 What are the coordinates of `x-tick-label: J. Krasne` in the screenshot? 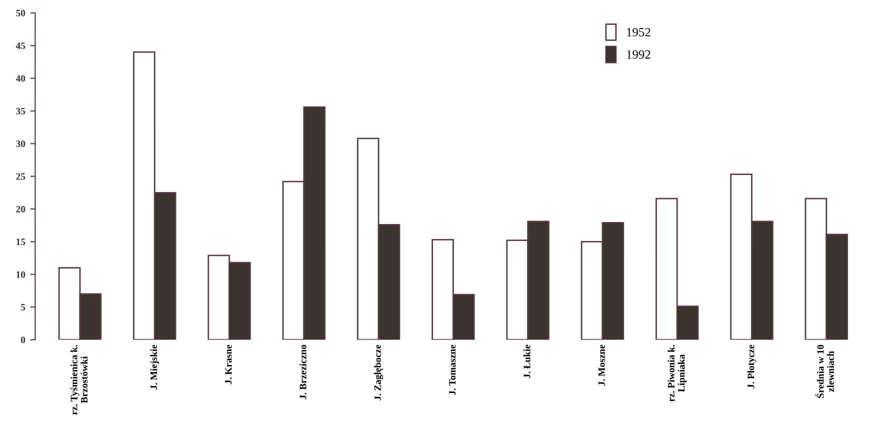 It's located at (228, 364).